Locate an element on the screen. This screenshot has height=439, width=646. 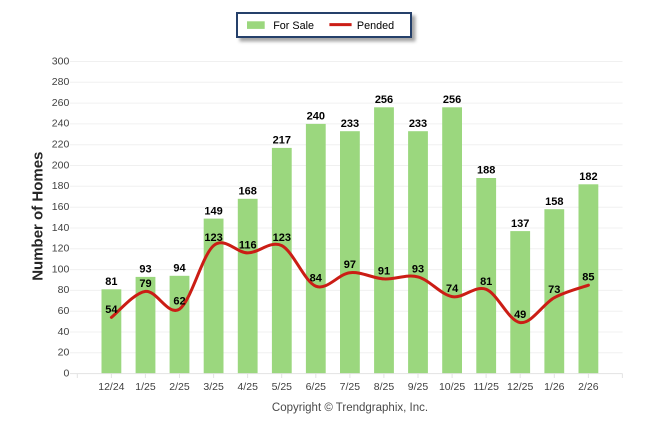
svg-text: 9/25 is located at coordinates (418, 387).